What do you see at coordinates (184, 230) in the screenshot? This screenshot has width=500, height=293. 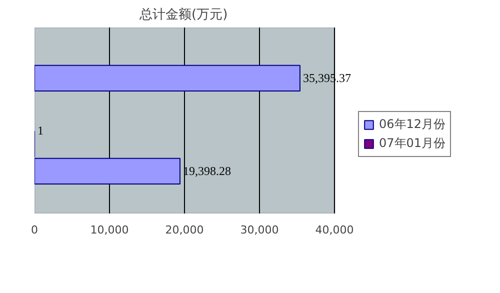 I see `x-tick-label: 20,000` at bounding box center [184, 230].